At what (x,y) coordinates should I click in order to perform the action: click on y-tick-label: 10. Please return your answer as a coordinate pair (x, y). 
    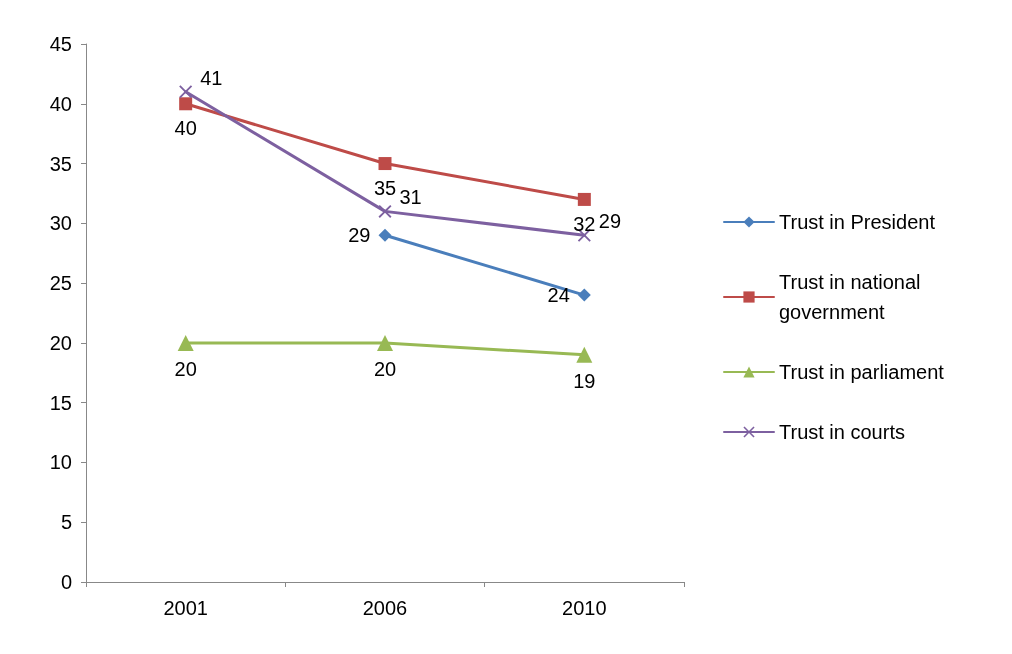
    Looking at the image, I should click on (60, 462).